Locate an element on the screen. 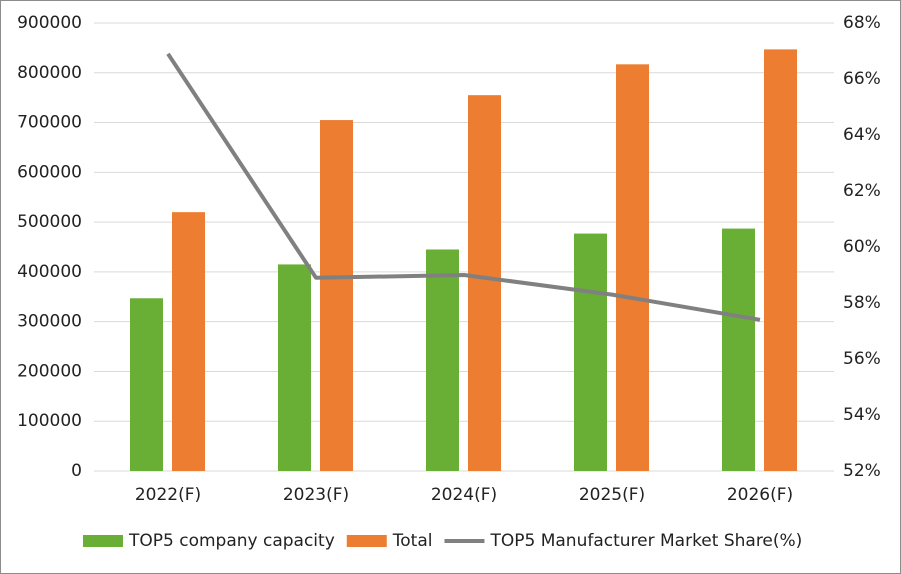 This screenshot has height=574, width=901. x-tick-label: 2025(F) is located at coordinates (612, 495).